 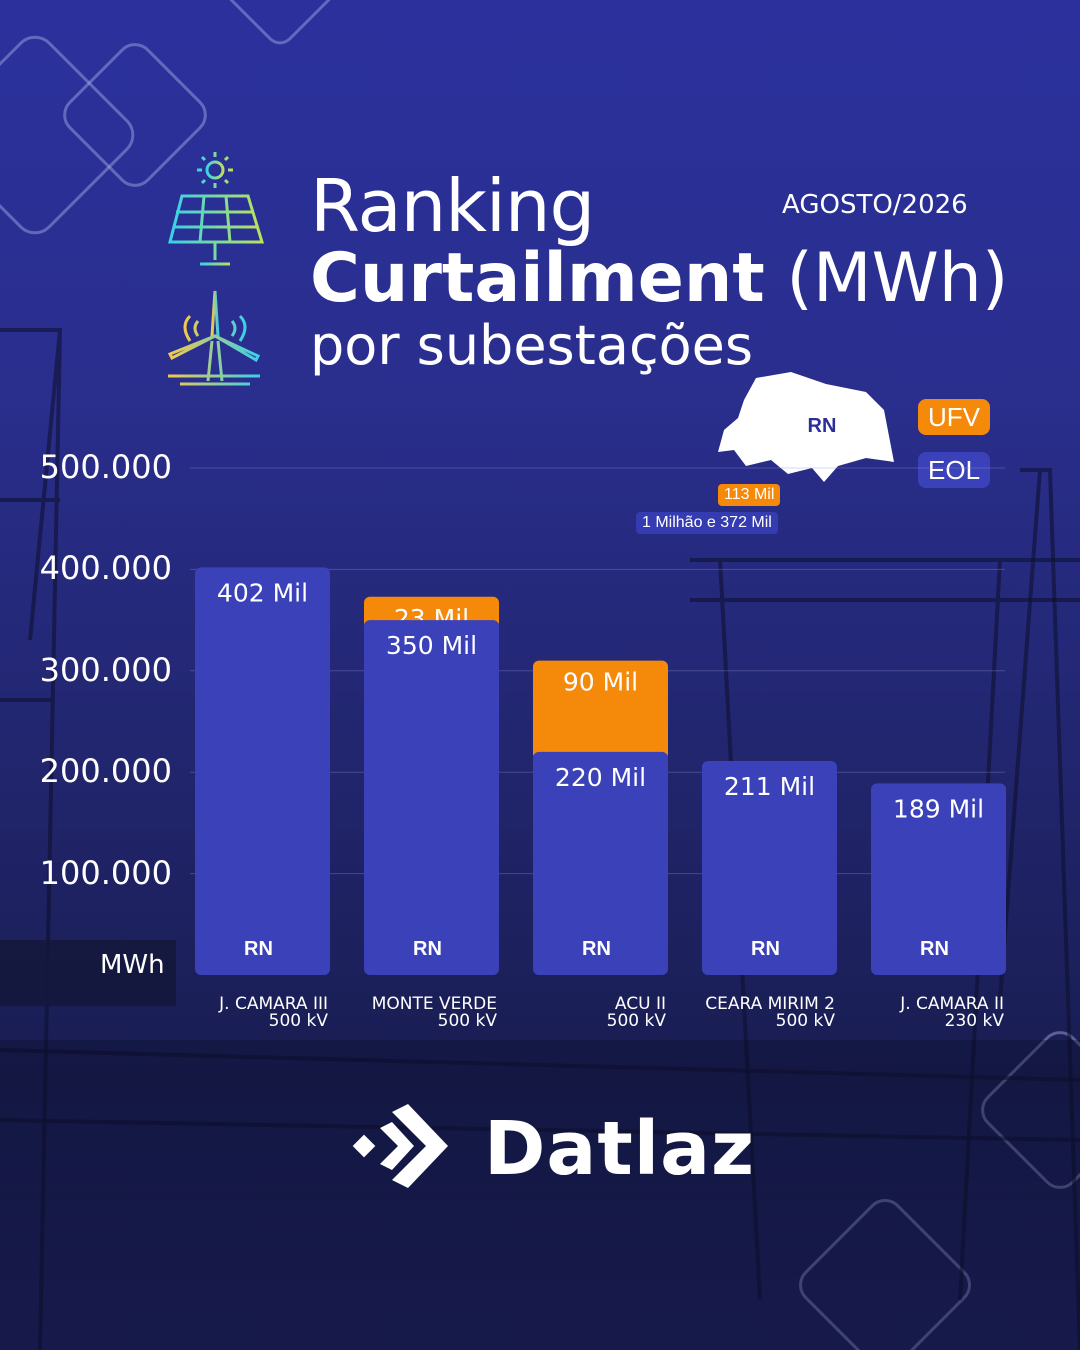 What do you see at coordinates (88, 973) in the screenshot?
I see `unit-box` at bounding box center [88, 973].